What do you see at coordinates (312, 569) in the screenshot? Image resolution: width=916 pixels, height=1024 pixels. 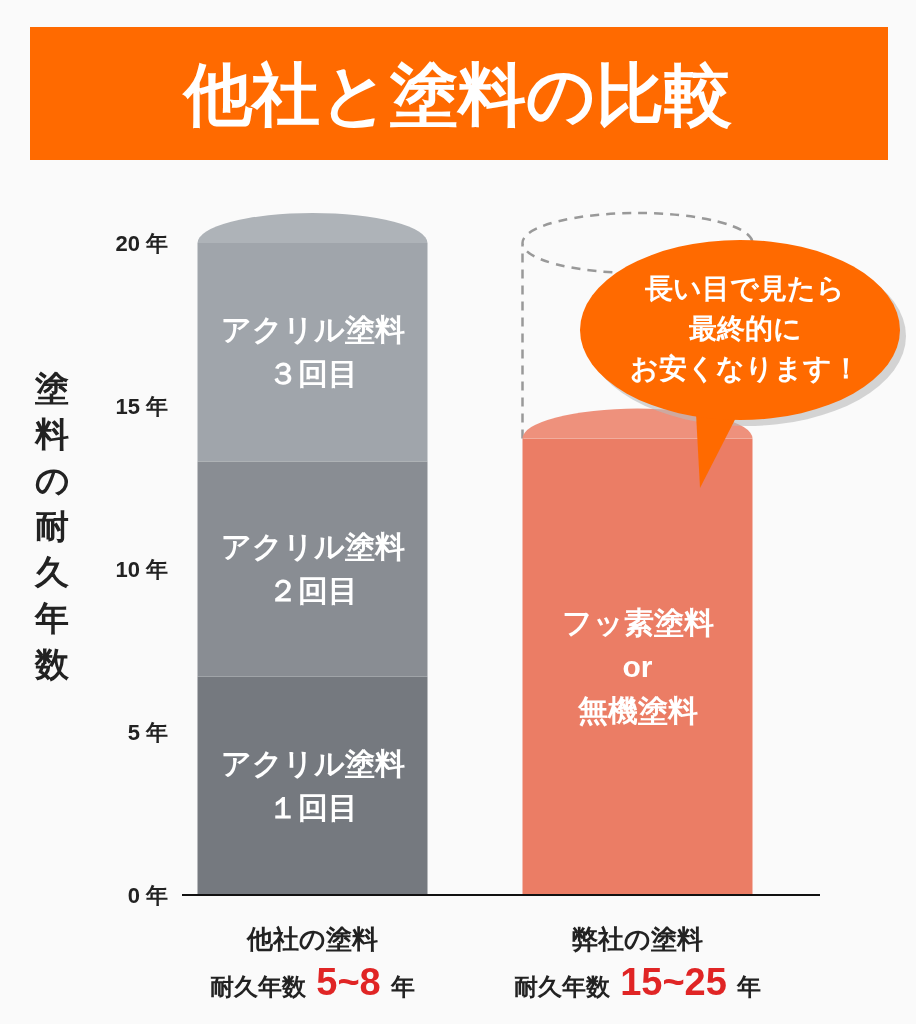 I see `series-label: アクリル塗料２回目` at bounding box center [312, 569].